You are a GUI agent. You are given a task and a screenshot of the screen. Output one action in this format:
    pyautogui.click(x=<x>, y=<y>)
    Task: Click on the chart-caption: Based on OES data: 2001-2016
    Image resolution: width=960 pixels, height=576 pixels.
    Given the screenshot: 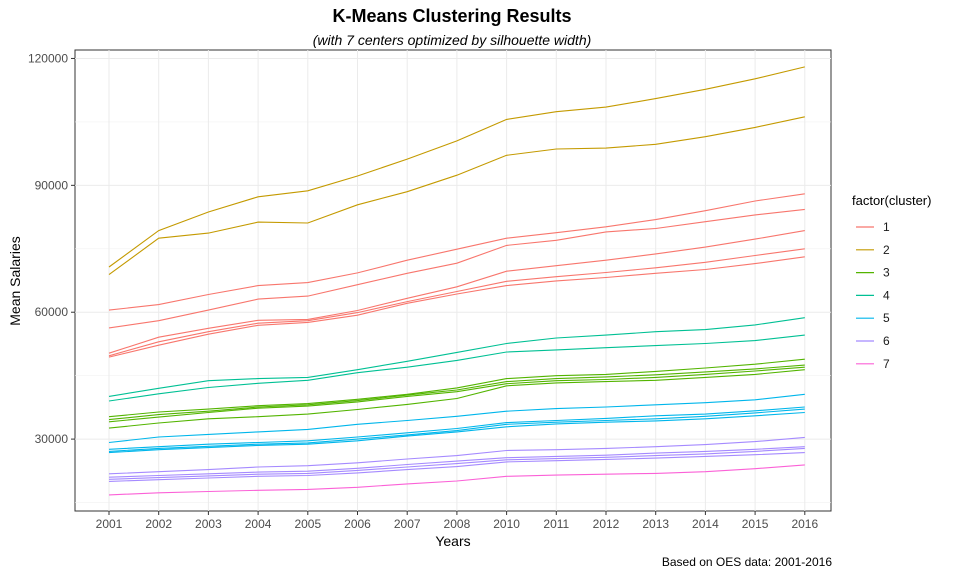 What is the action you would take?
    pyautogui.click(x=746, y=562)
    